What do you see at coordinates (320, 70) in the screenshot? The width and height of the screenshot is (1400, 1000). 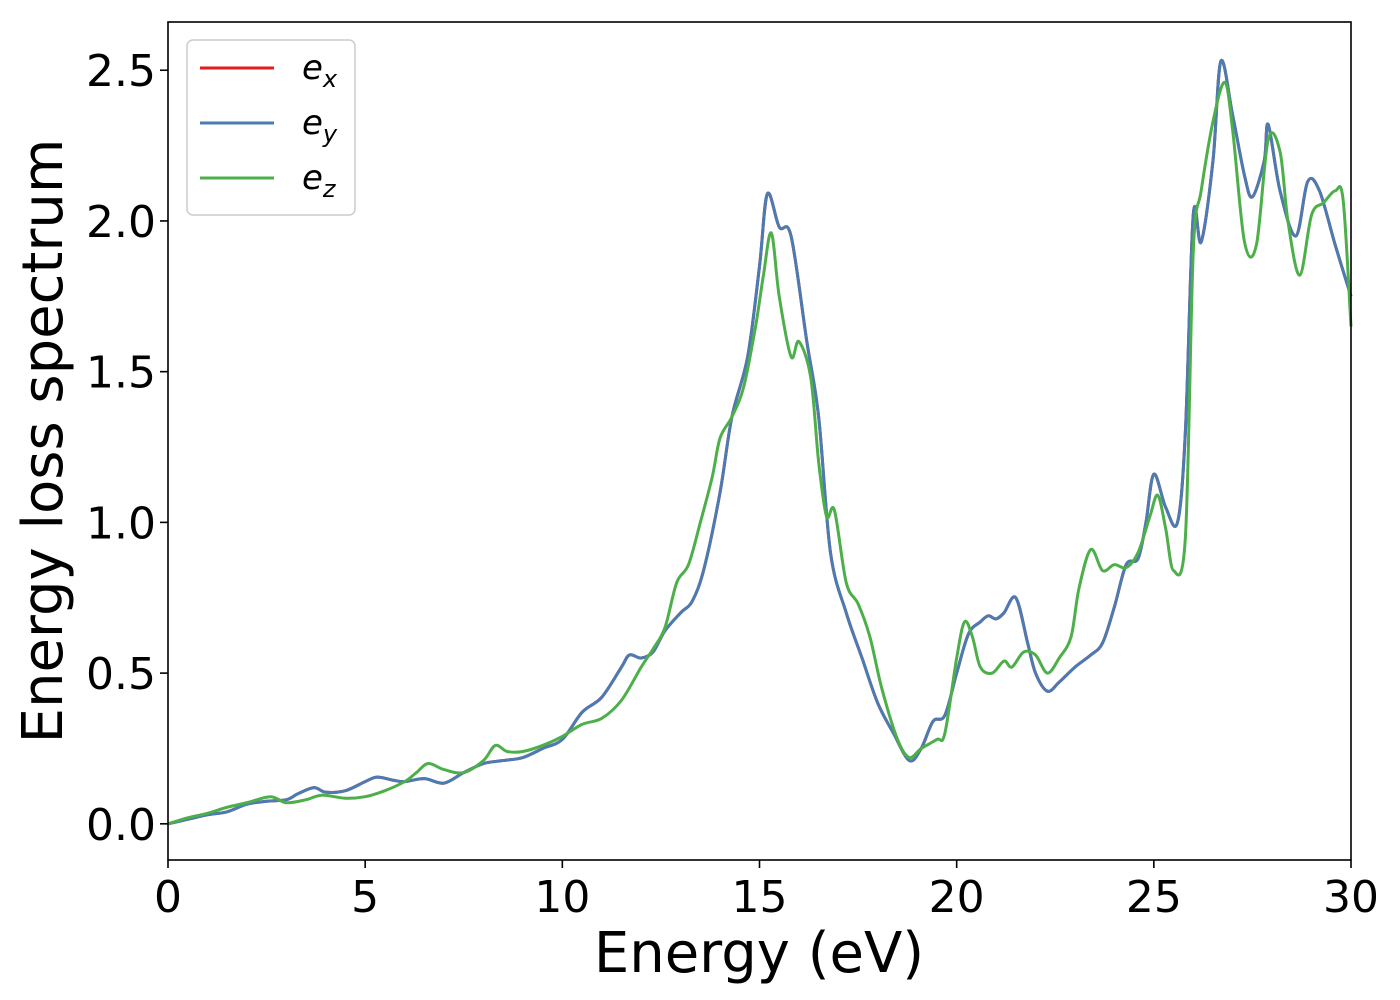 I see `legend-label-x: ex` at bounding box center [320, 70].